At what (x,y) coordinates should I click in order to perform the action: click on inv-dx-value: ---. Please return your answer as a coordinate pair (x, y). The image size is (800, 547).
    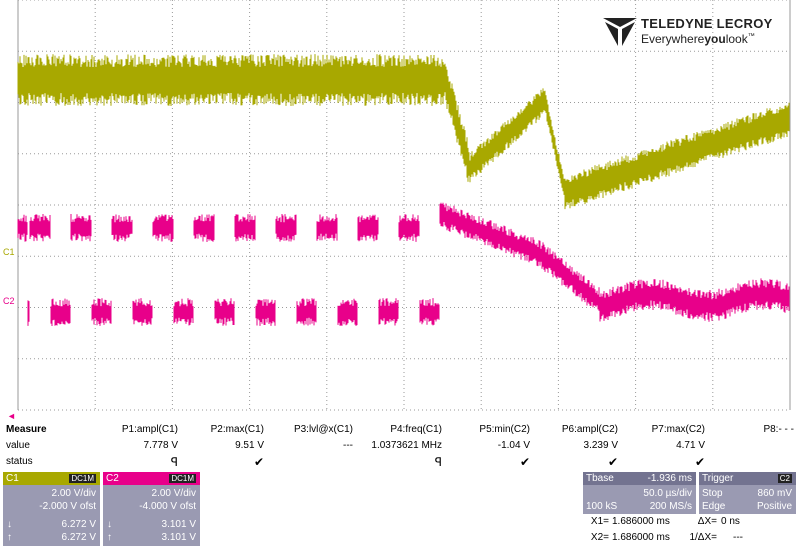
    Looking at the image, I should click on (738, 537).